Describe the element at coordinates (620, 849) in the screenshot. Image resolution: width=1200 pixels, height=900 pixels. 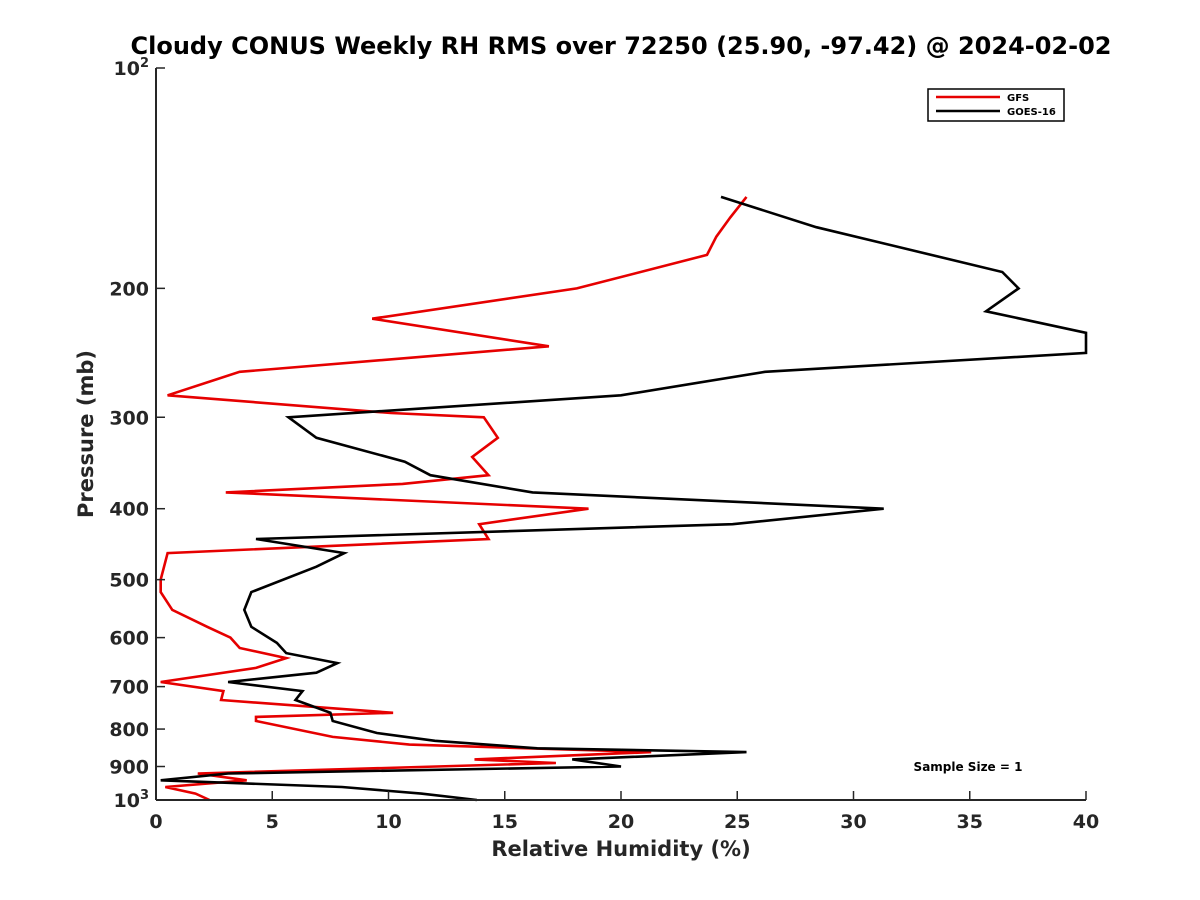
I see `x-axis-label: Relative Humidity (%)` at that location.